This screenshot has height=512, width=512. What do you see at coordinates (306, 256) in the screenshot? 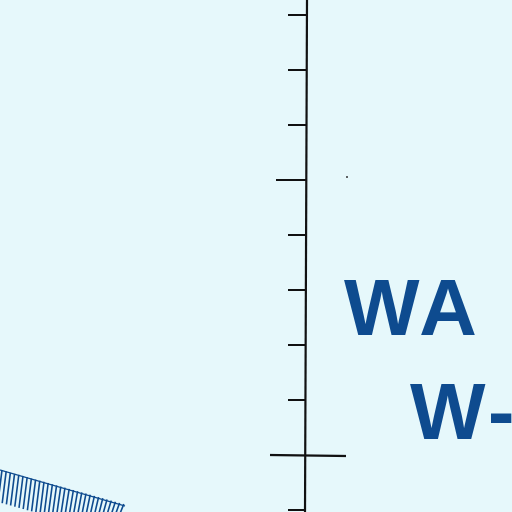
I see `meridian-line` at bounding box center [306, 256].